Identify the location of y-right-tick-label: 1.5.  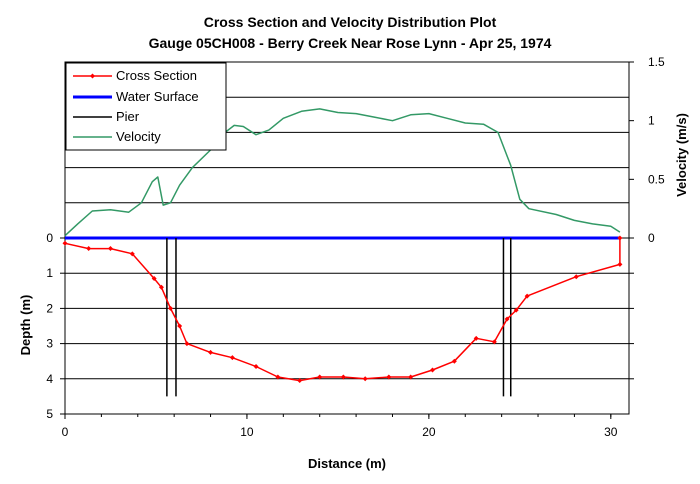
(656, 62).